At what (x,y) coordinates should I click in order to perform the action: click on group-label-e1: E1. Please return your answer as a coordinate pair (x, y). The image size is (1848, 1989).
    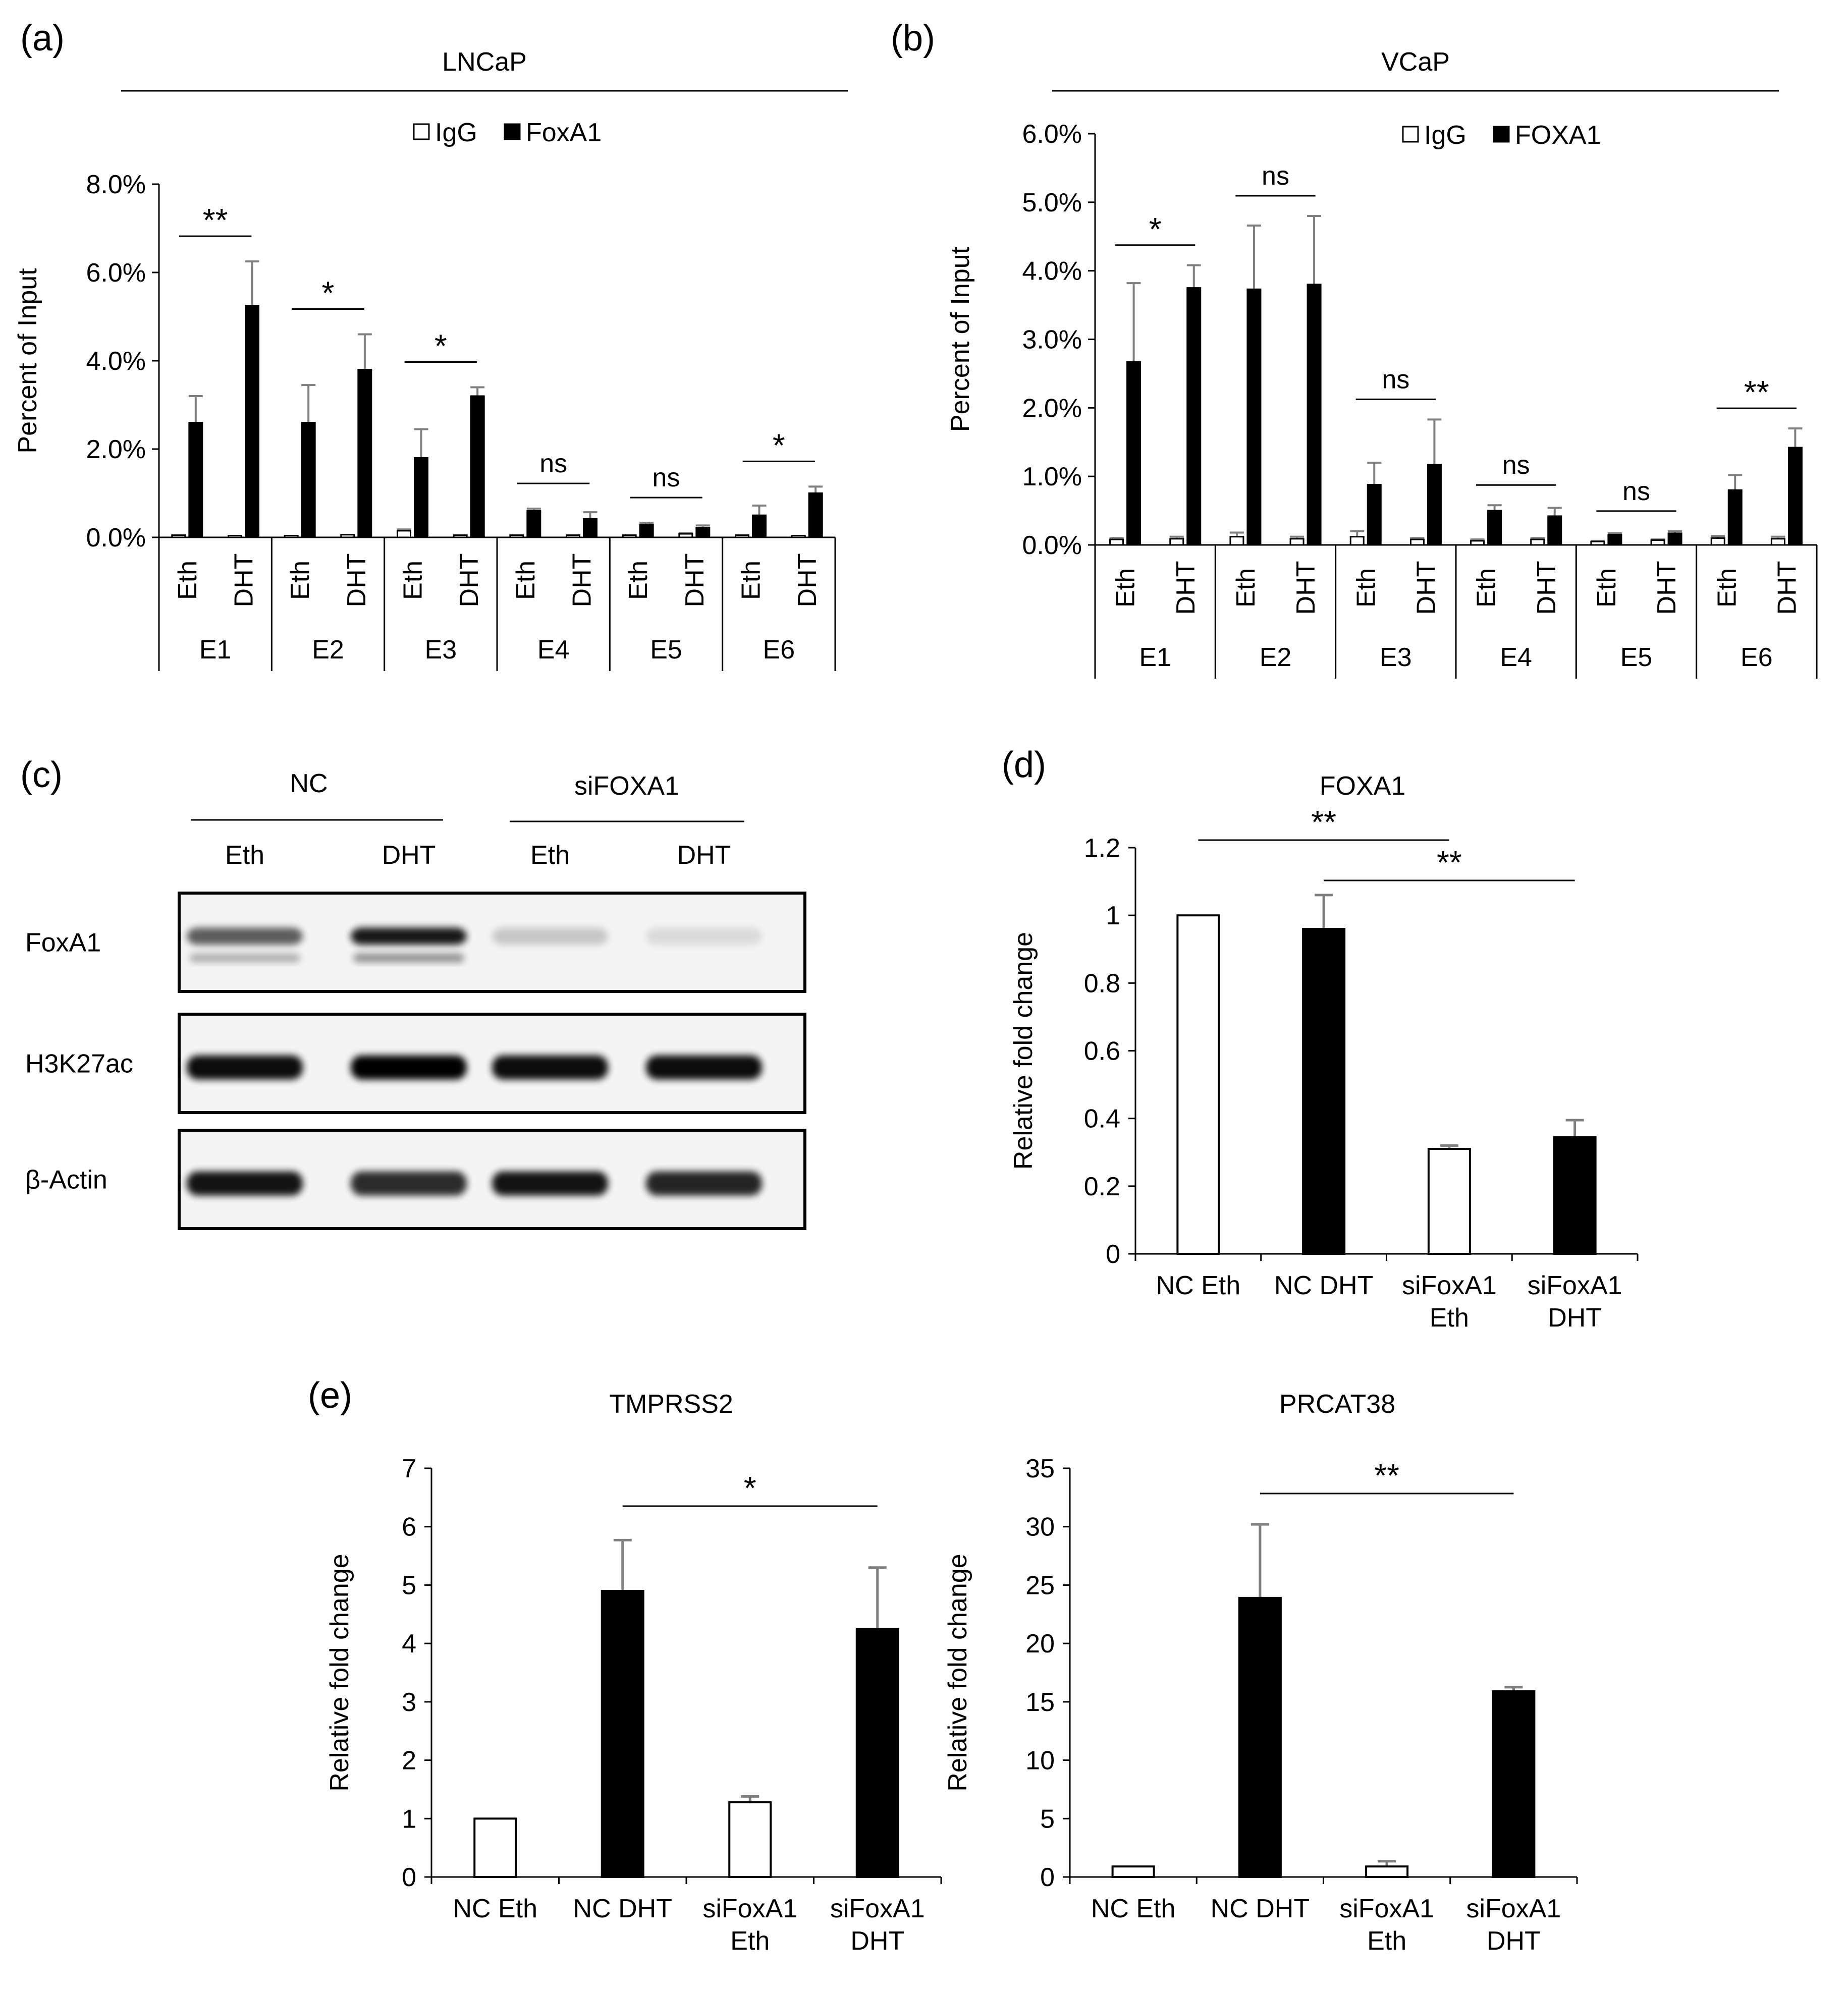
    Looking at the image, I should click on (215, 650).